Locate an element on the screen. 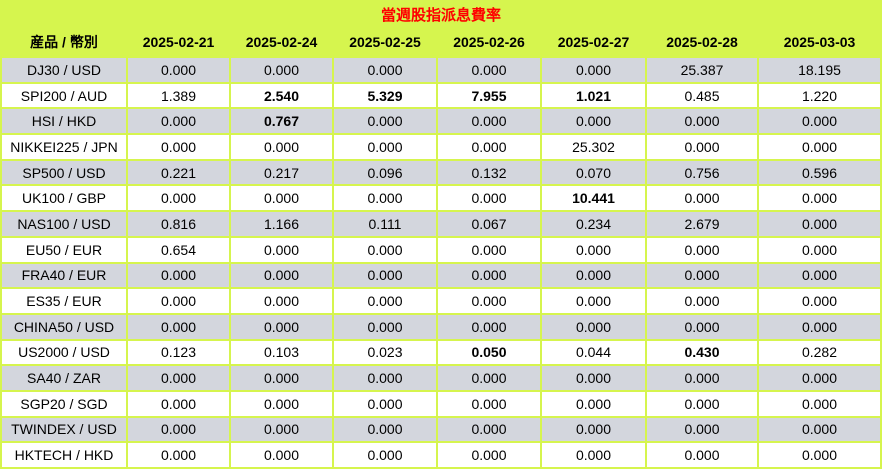 This screenshot has height=469, width=882. rate-cell: 0.430 is located at coordinates (702, 352).